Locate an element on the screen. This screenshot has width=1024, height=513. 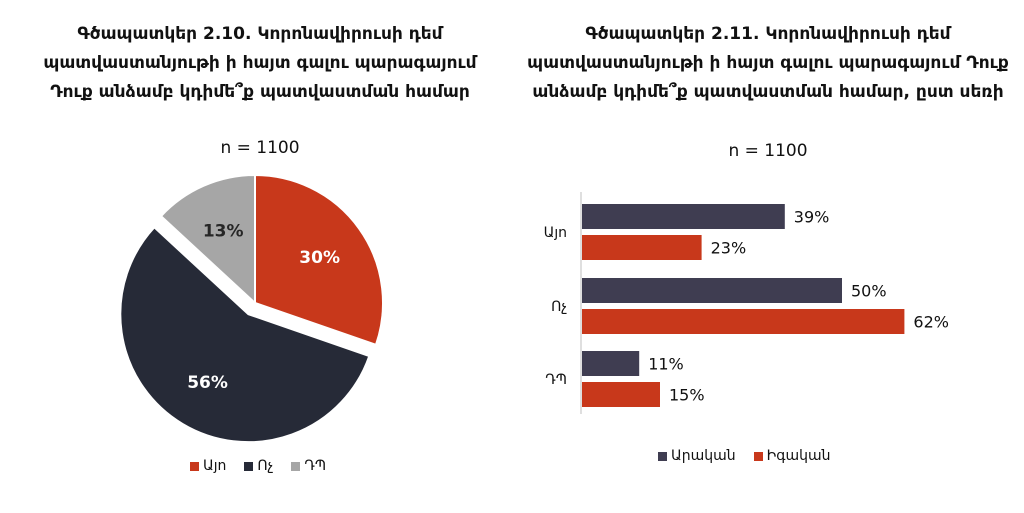
category-label: Ոչ is located at coordinates (559, 307).